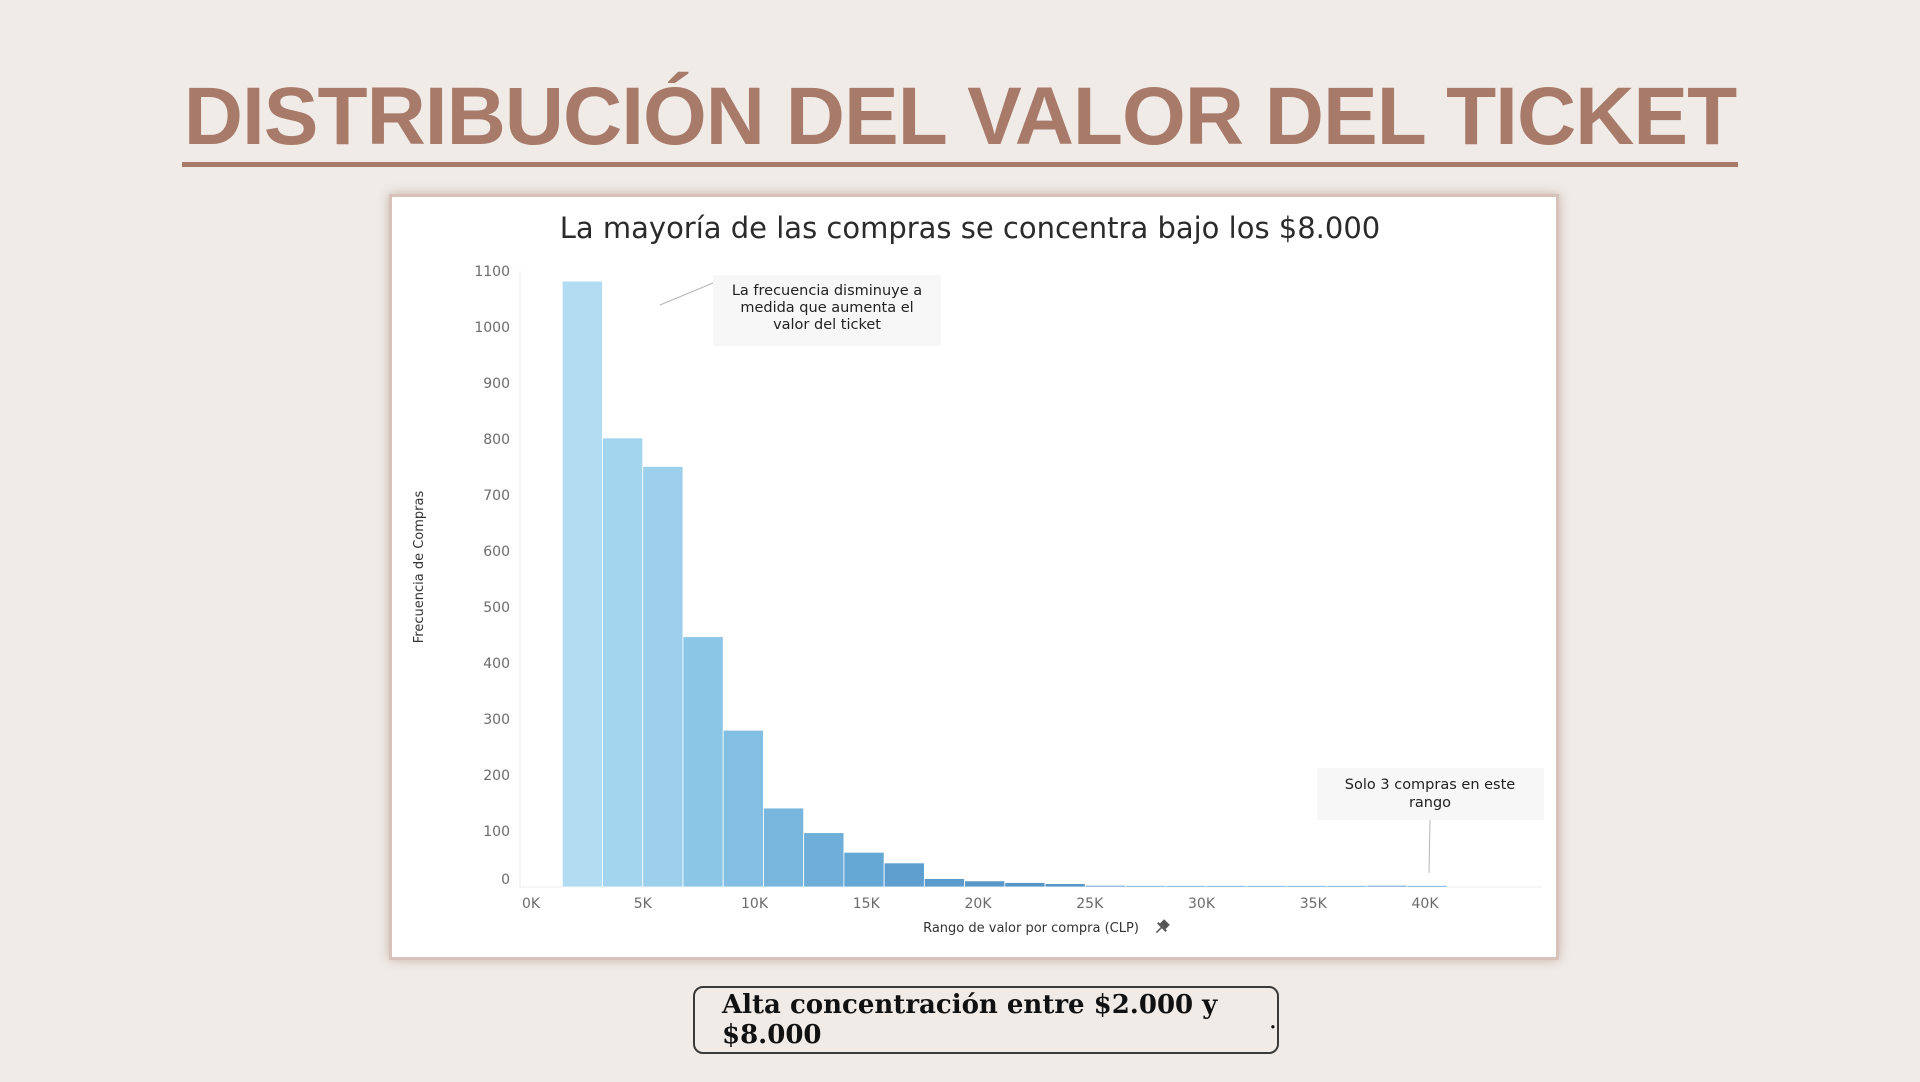 This screenshot has width=1920, height=1082. What do you see at coordinates (1090, 904) in the screenshot?
I see `x-tick-label: 25K` at bounding box center [1090, 904].